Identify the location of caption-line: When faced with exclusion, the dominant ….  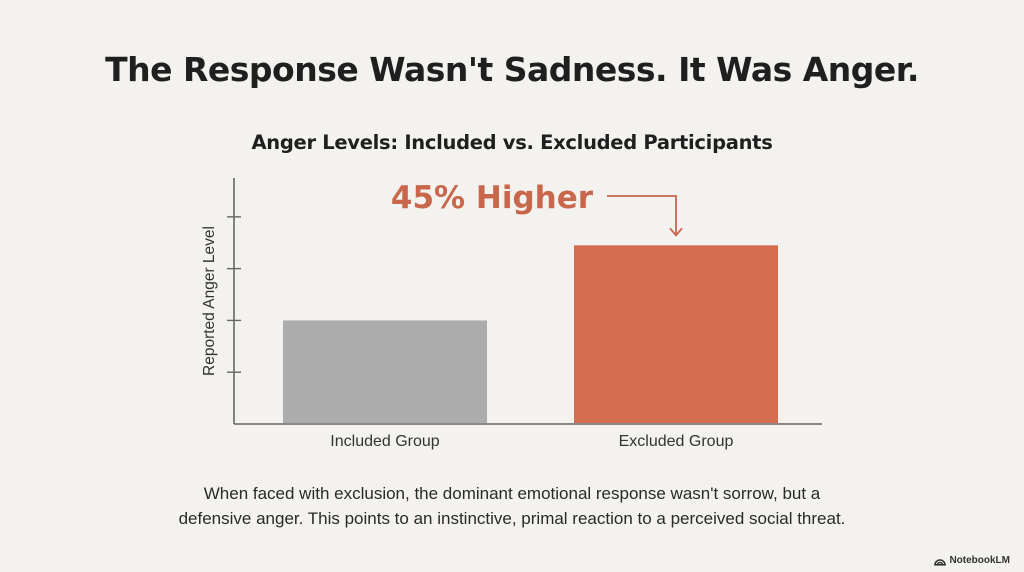
(512, 493).